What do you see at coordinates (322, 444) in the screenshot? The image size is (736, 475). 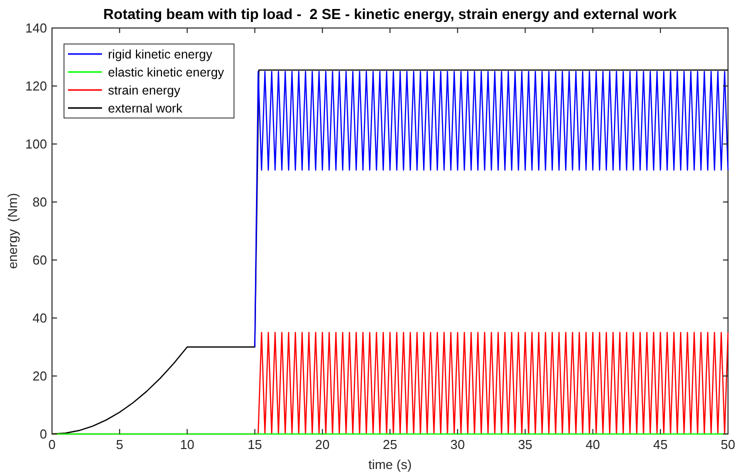 I see `x-tick-label: 20` at bounding box center [322, 444].